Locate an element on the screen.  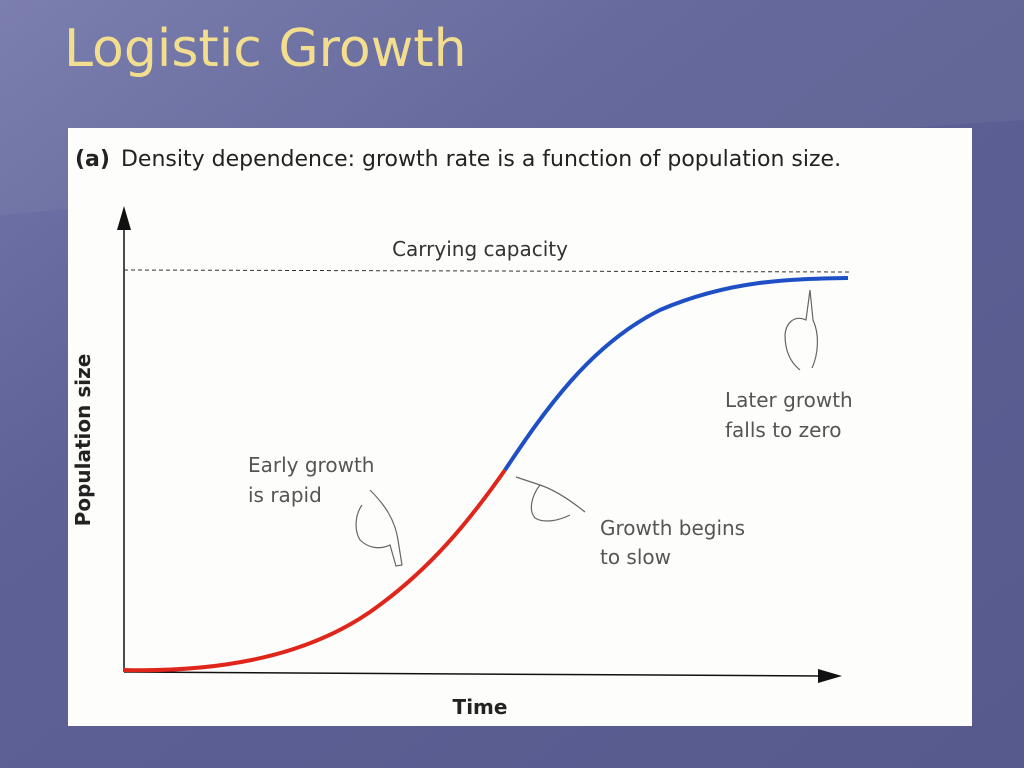
annotation-early: Early growth is rapid is located at coordinates (314, 480).